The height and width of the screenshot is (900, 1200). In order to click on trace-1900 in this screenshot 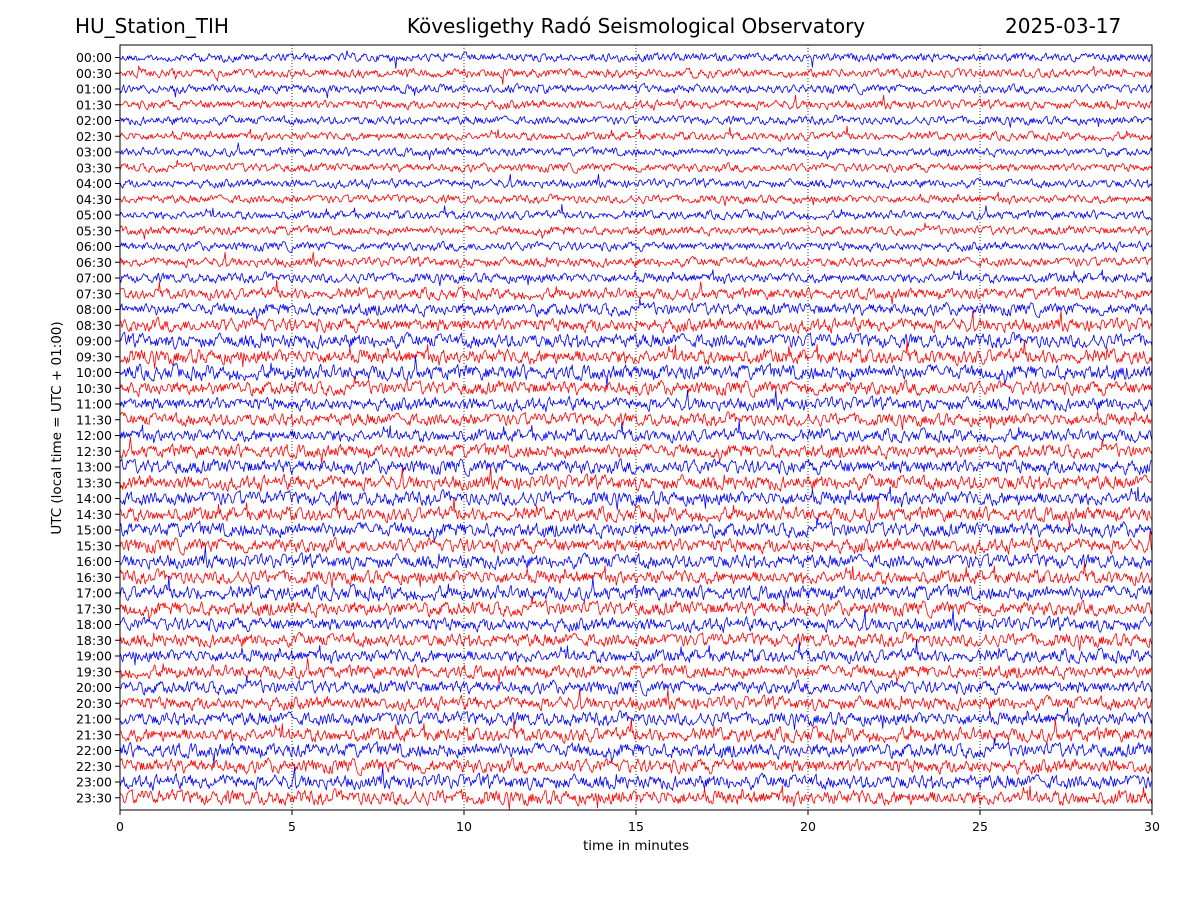, I will do `click(636, 652)`.